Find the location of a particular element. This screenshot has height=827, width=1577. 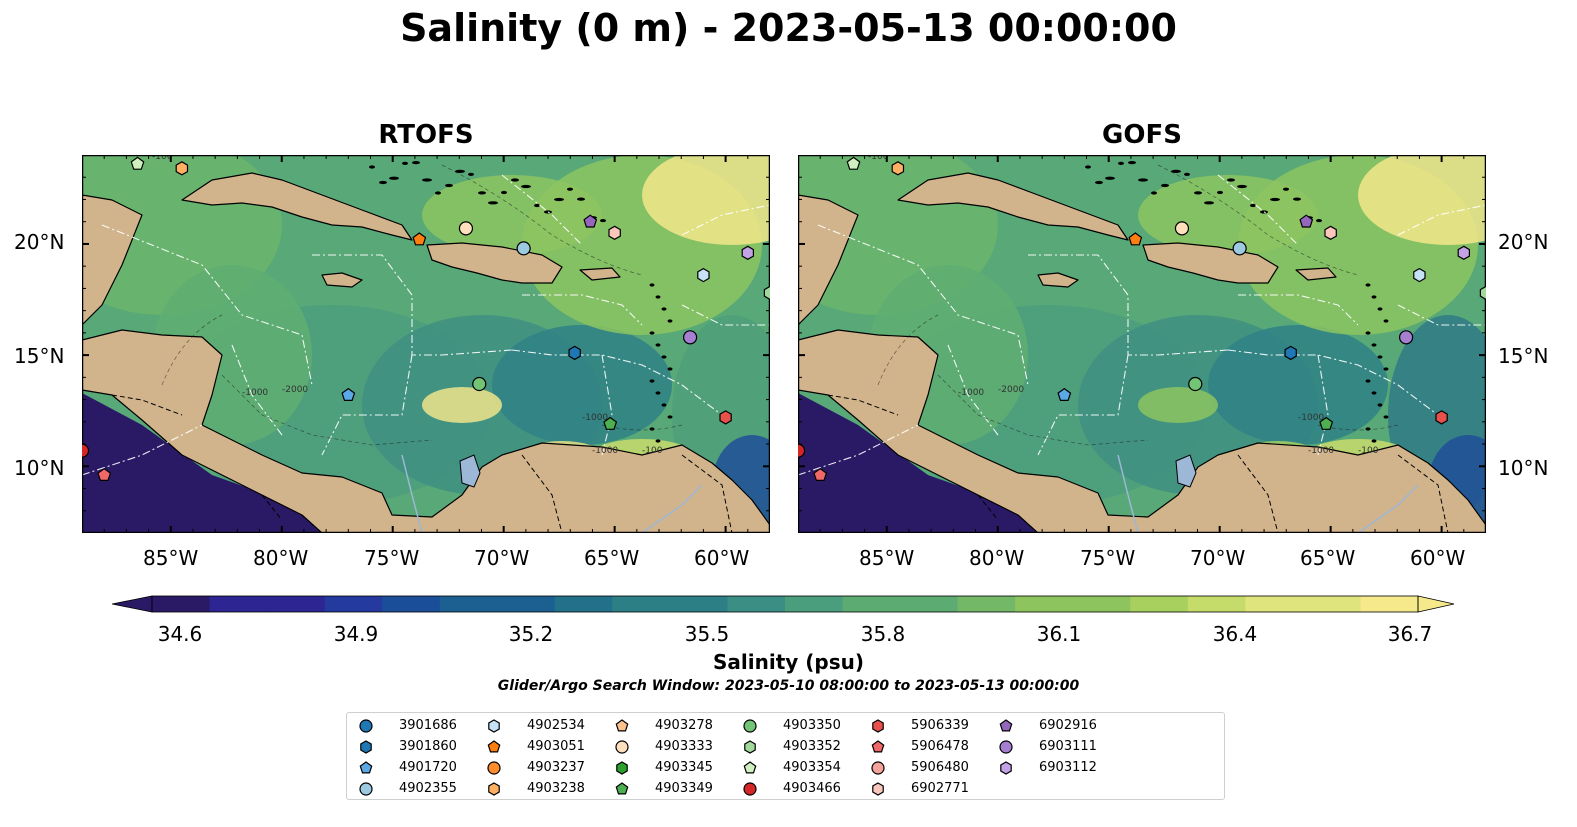

colorbar-tick-35-8: 35.8 is located at coordinates (883, 634).